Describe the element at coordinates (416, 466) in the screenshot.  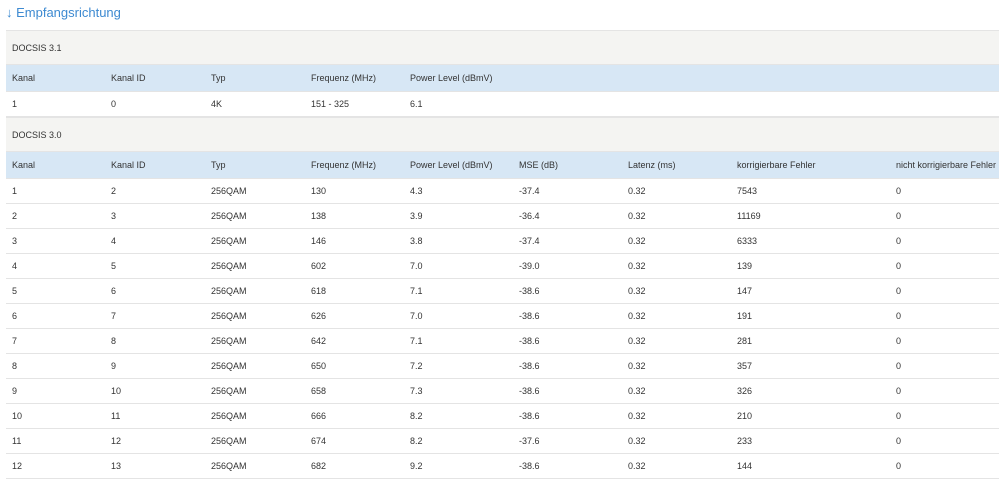
I see `table-cell: 9.2` at that location.